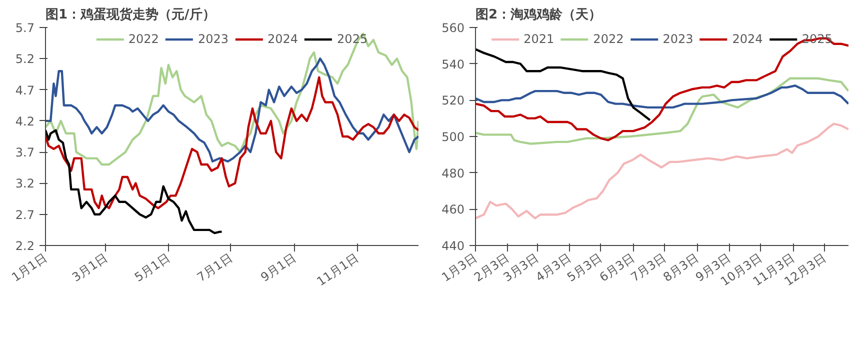 The width and height of the screenshot is (863, 340). I want to click on y-tick-label: 5.2, so click(25, 59).